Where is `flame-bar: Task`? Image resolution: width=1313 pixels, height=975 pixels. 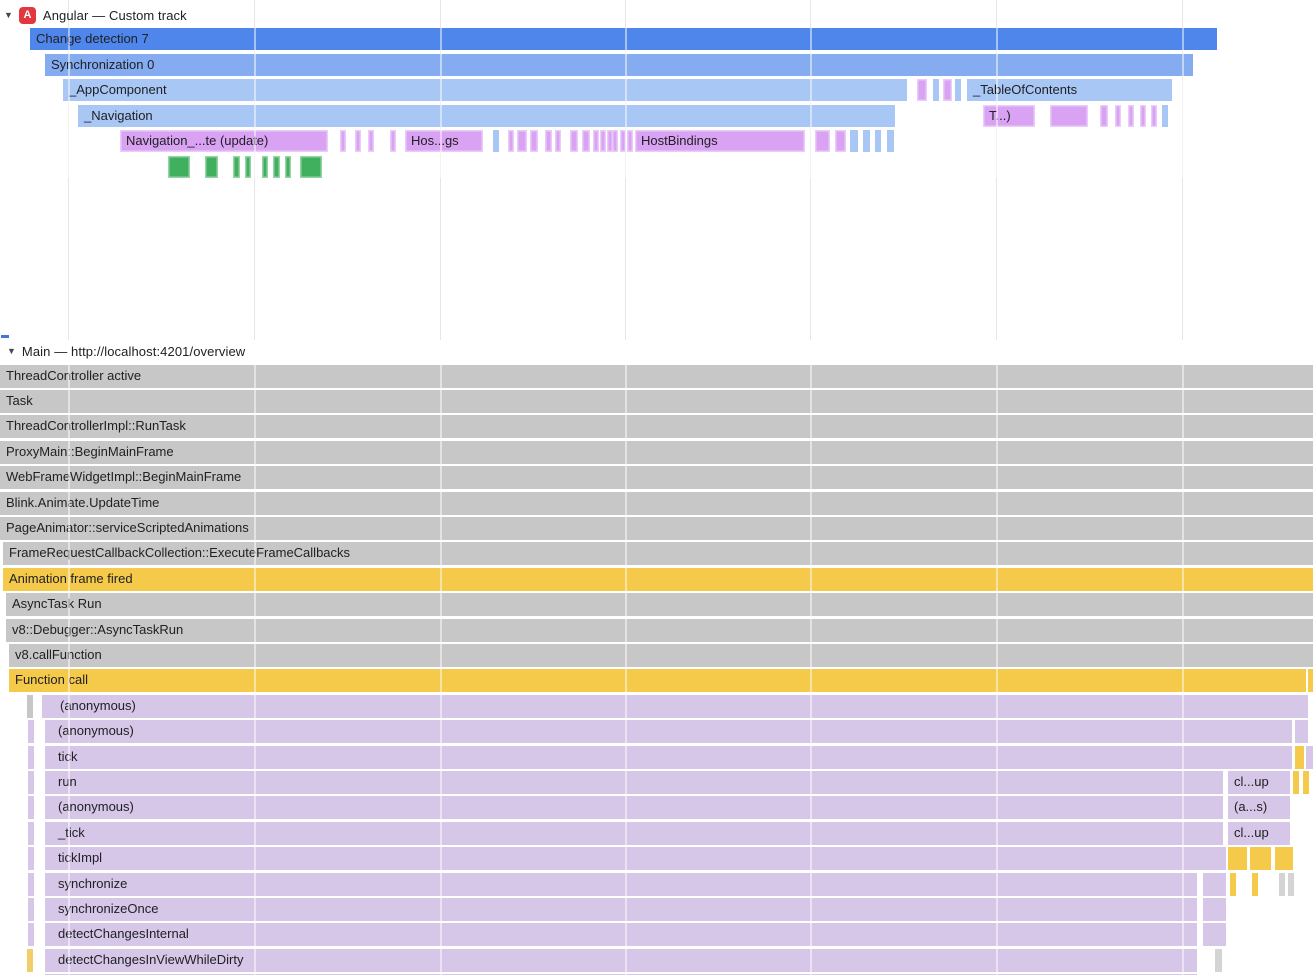 flame-bar: Task is located at coordinates (656, 401).